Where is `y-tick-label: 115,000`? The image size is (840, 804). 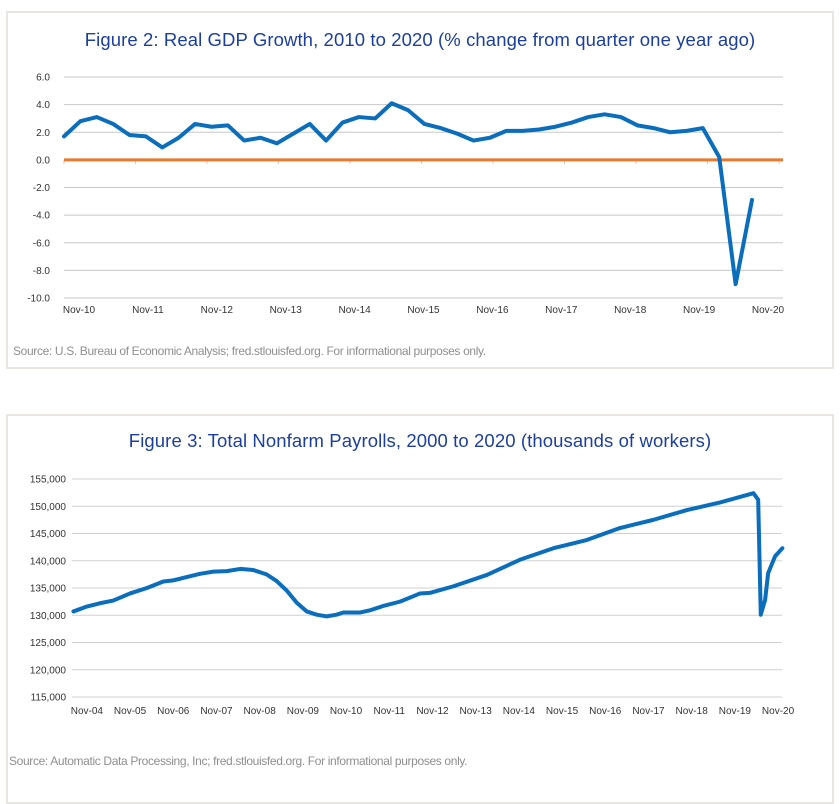 y-tick-label: 115,000 is located at coordinates (49, 698).